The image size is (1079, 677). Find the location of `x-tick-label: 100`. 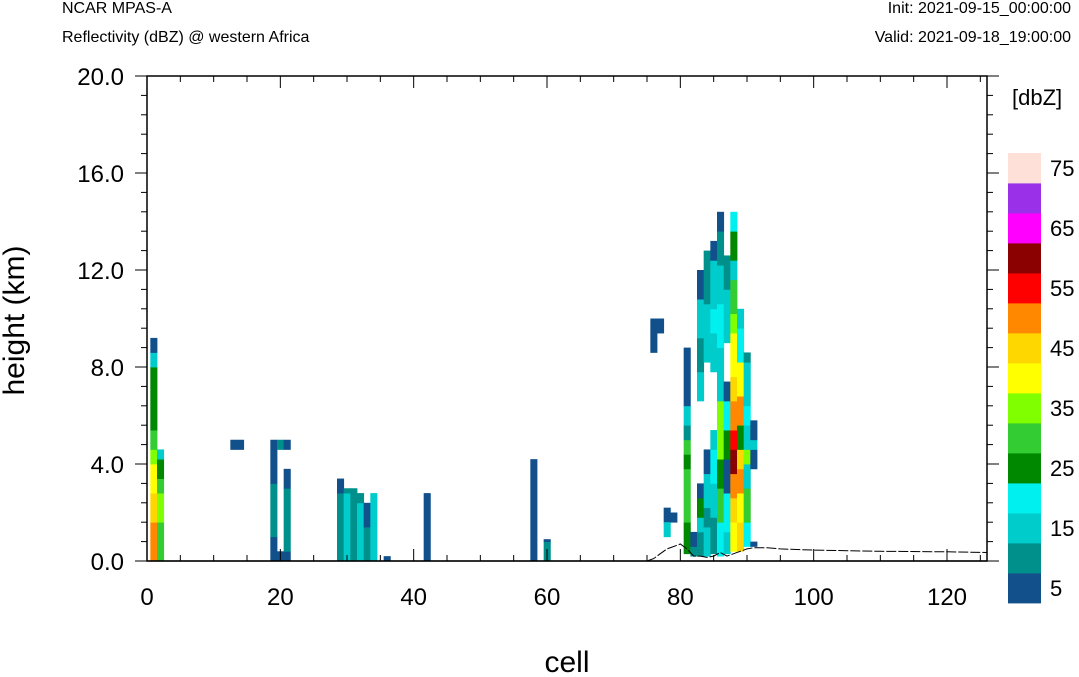

x-tick-label: 100 is located at coordinates (814, 597).